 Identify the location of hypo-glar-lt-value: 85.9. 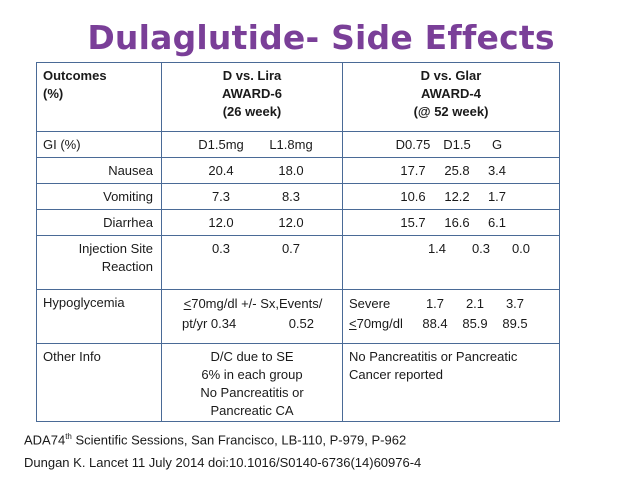
(475, 323).